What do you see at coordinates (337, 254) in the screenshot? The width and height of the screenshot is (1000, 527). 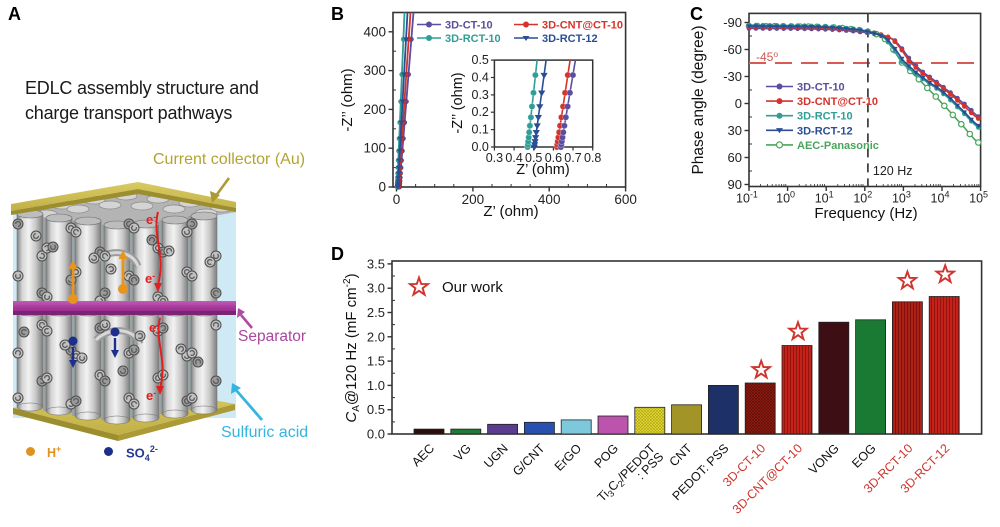 I see `svg-text: D` at bounding box center [337, 254].